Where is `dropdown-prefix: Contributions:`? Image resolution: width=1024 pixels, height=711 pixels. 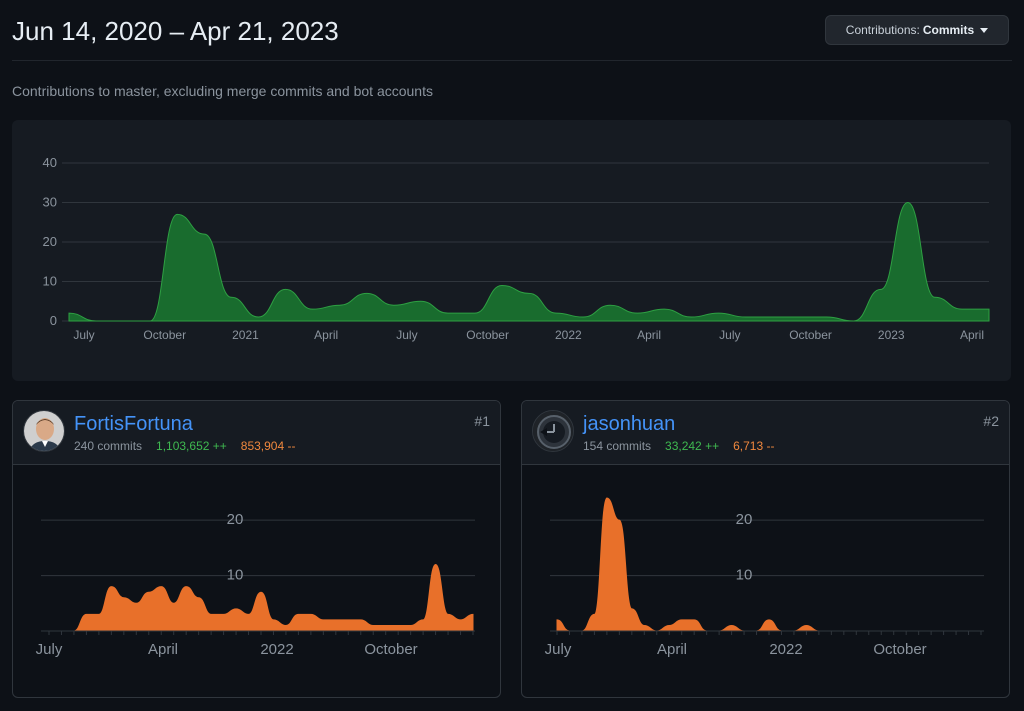
dropdown-prefix: Contributions: is located at coordinates (882, 30).